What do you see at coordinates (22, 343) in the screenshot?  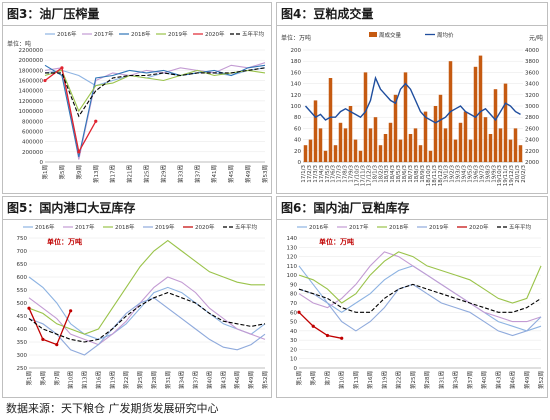 I see `y-tick-label: 350` at bounding box center [22, 343].